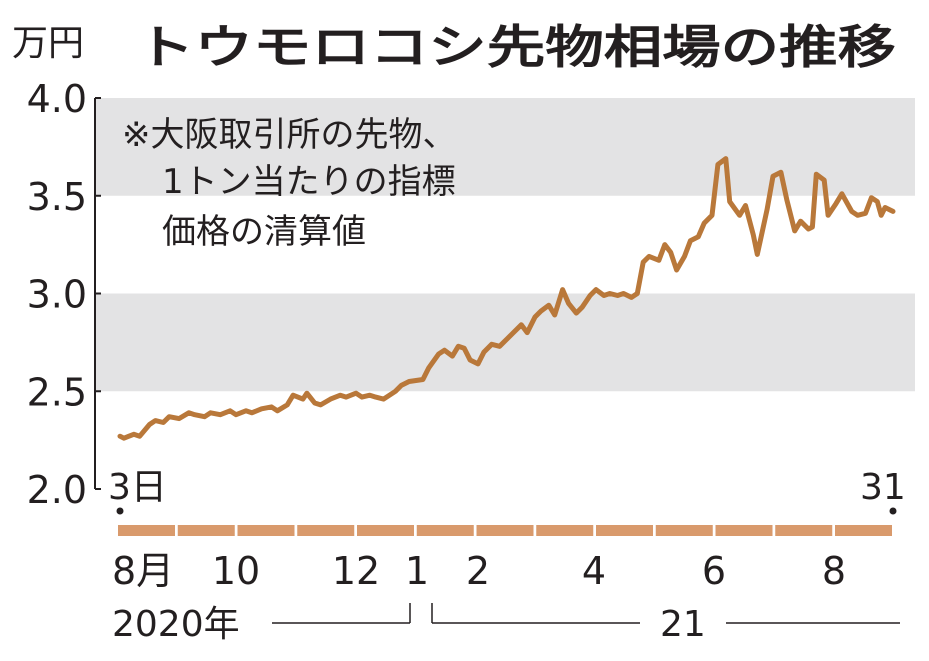 The width and height of the screenshot is (929, 661). I want to click on y-tick-label: 3.5, so click(57, 197).